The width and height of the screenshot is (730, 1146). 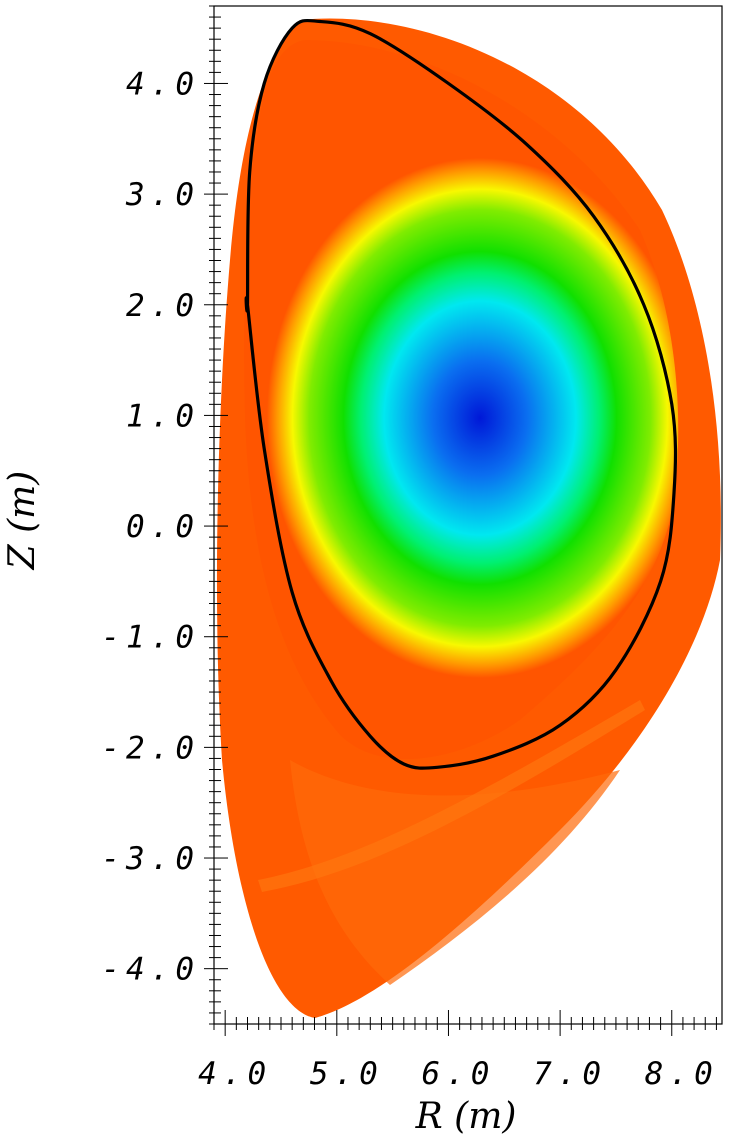 I want to click on y-axis-label: Z (m), so click(x=22, y=521).